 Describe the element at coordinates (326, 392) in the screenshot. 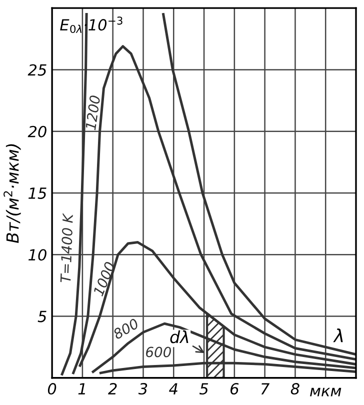

I see `x-axis-title: мкм` at that location.